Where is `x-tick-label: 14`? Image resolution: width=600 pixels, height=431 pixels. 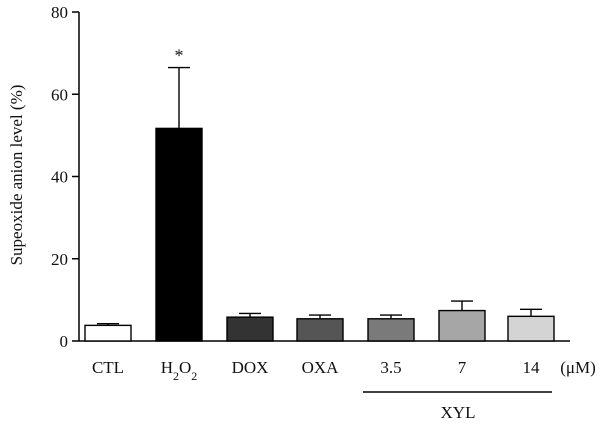 x-tick-label: 14 is located at coordinates (532, 367).